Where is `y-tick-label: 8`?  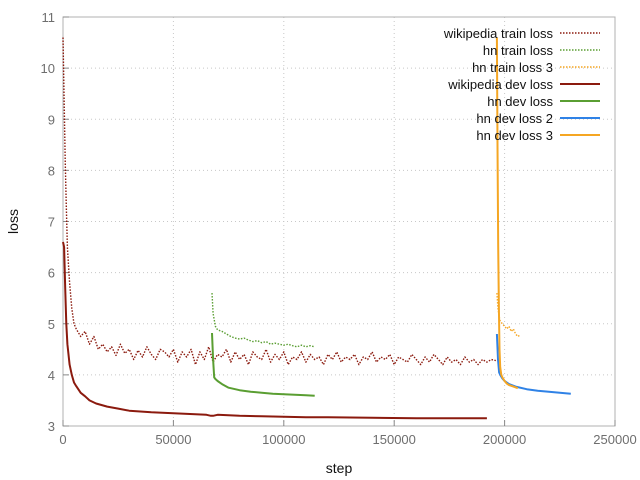 y-tick-label: 8 is located at coordinates (51, 170).